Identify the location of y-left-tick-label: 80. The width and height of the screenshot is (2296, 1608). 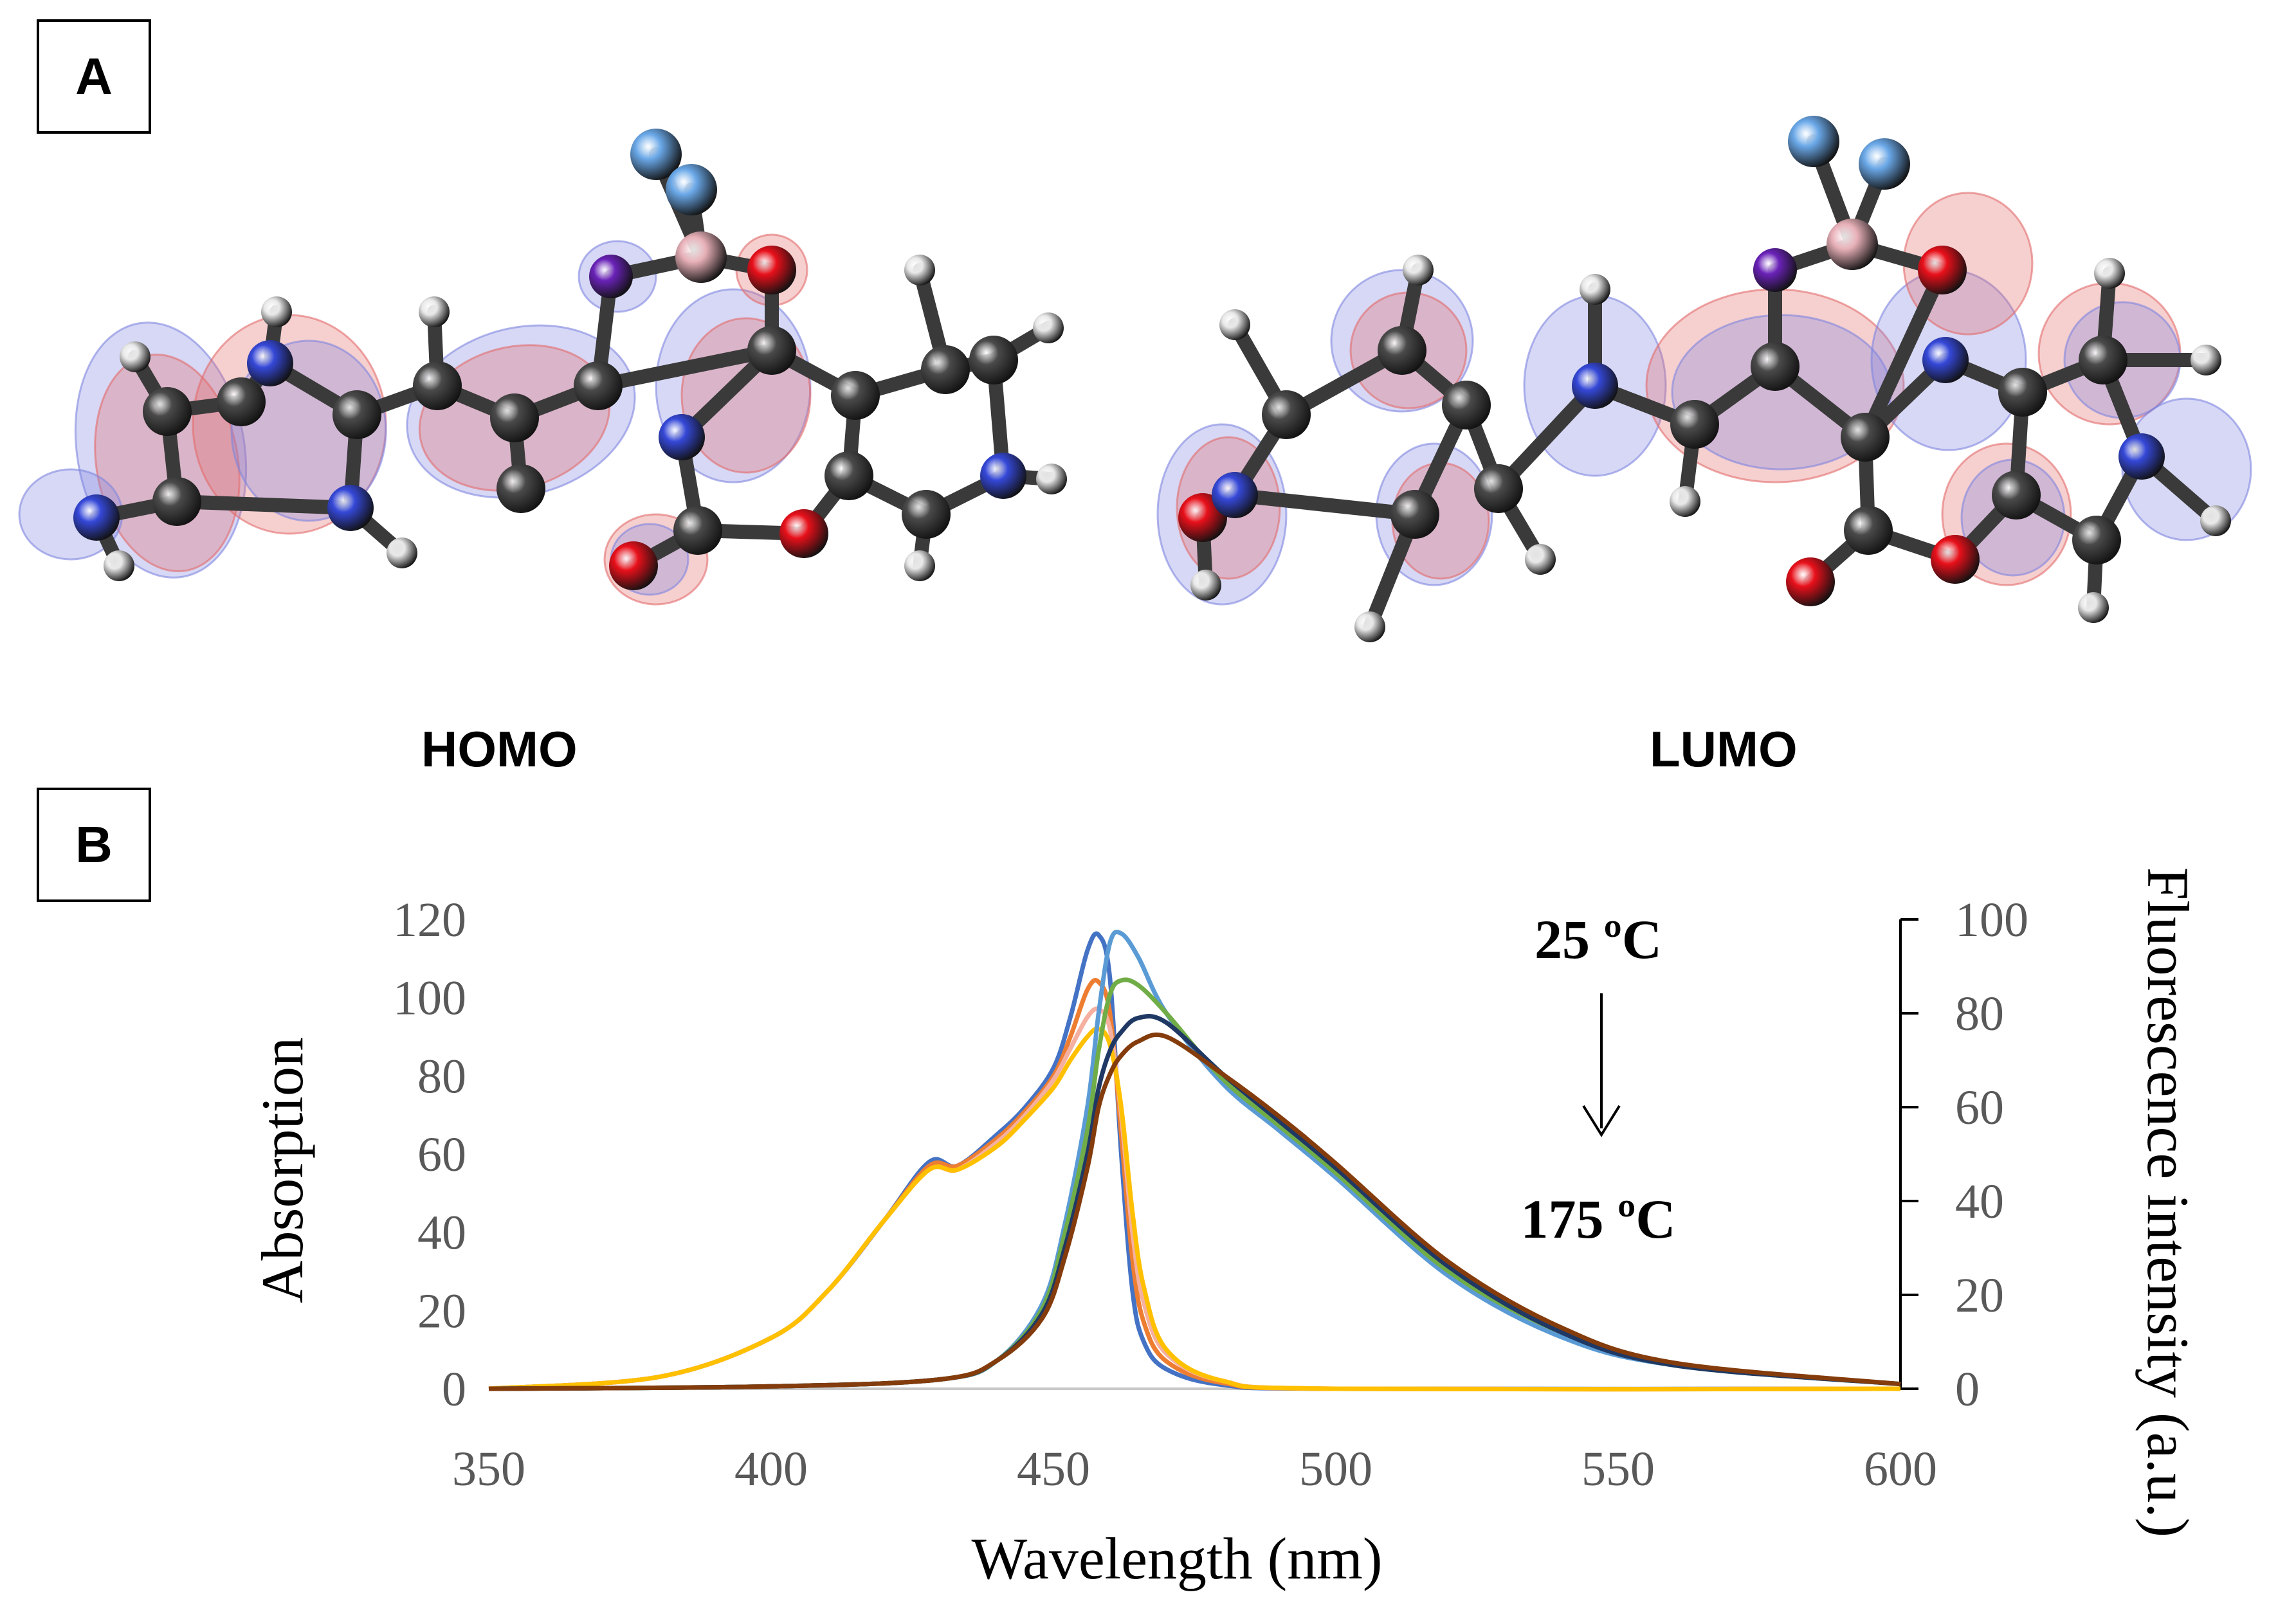
(442, 1076).